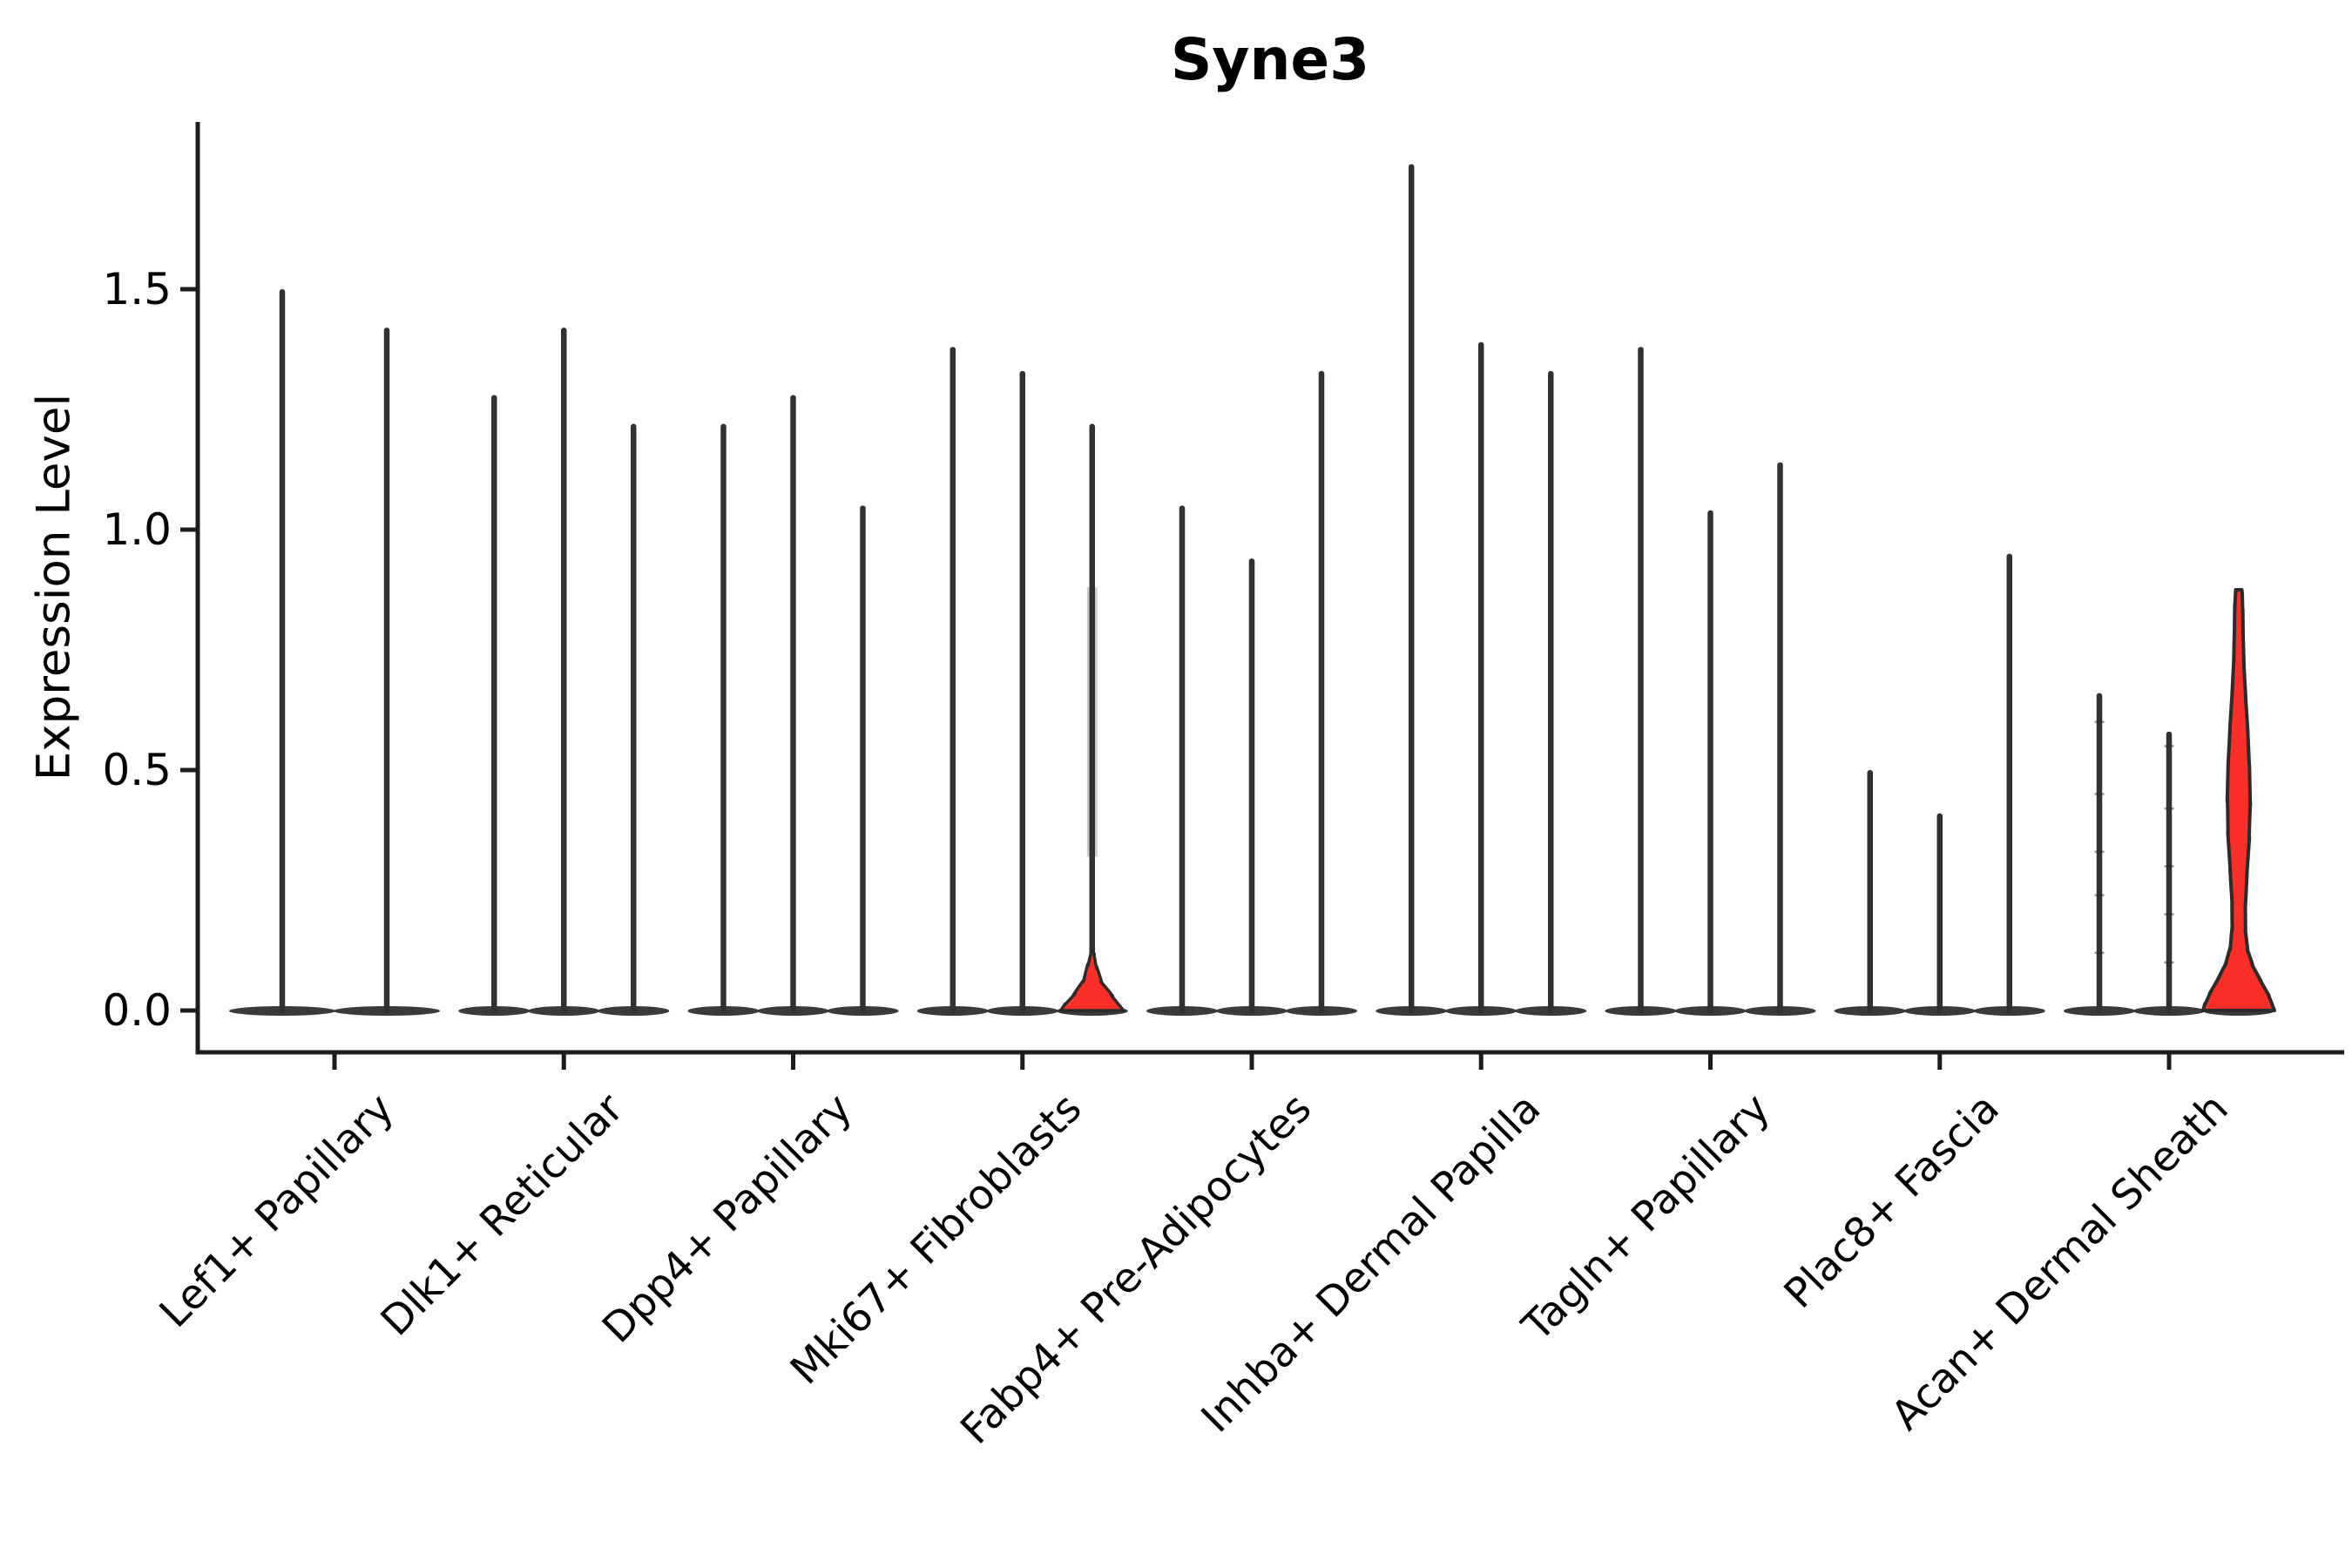 The height and width of the screenshot is (1568, 2352). Describe the element at coordinates (137, 770) in the screenshot. I see `y-tick-label-0.5: 0.5` at that location.